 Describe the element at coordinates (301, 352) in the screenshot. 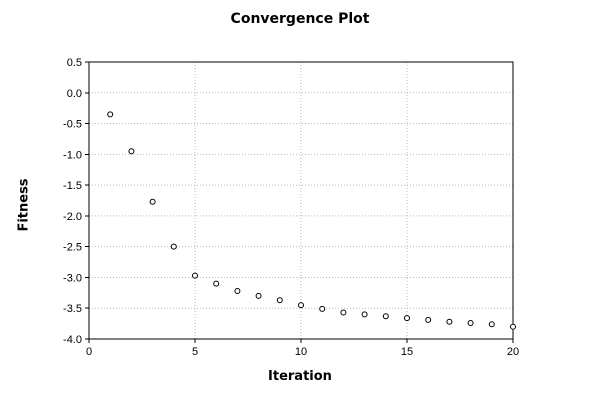

I see `x-tick-label: 10` at that location.